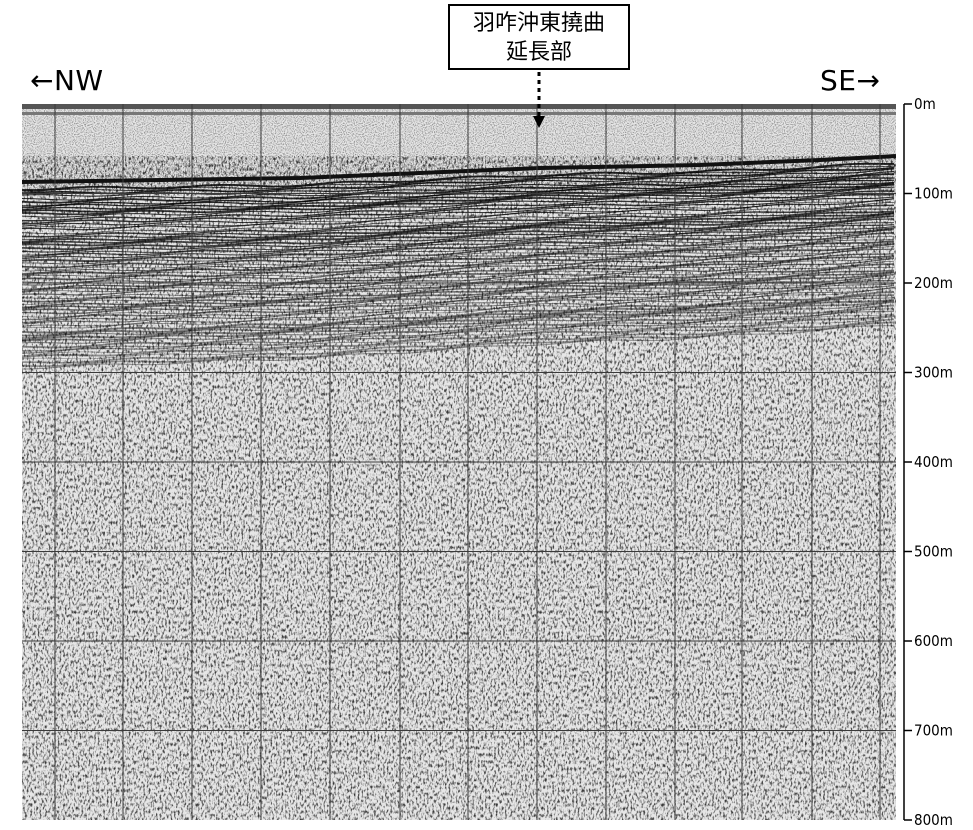 The image size is (973, 830). Describe the element at coordinates (850, 80) in the screenshot. I see `direction-label-se: SE→` at that location.